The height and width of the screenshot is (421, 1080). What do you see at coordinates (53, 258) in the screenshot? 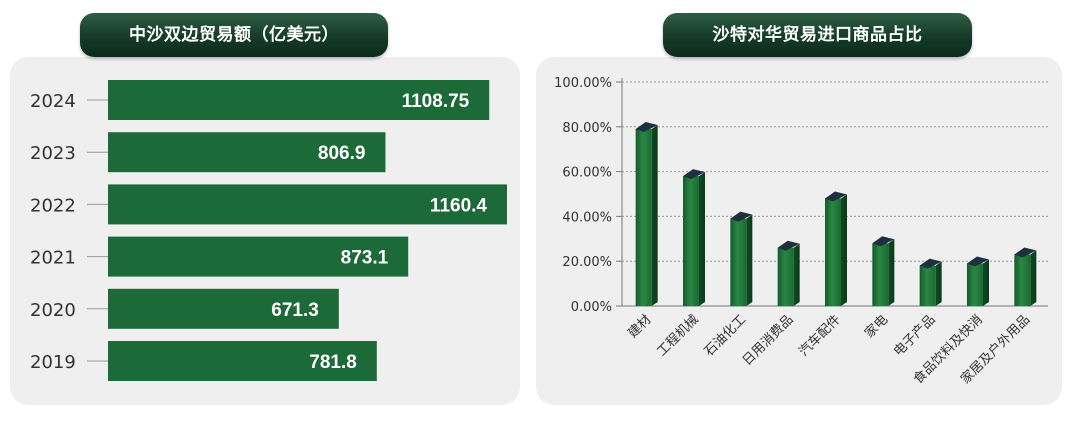
I see `year-label: 2021` at bounding box center [53, 258].